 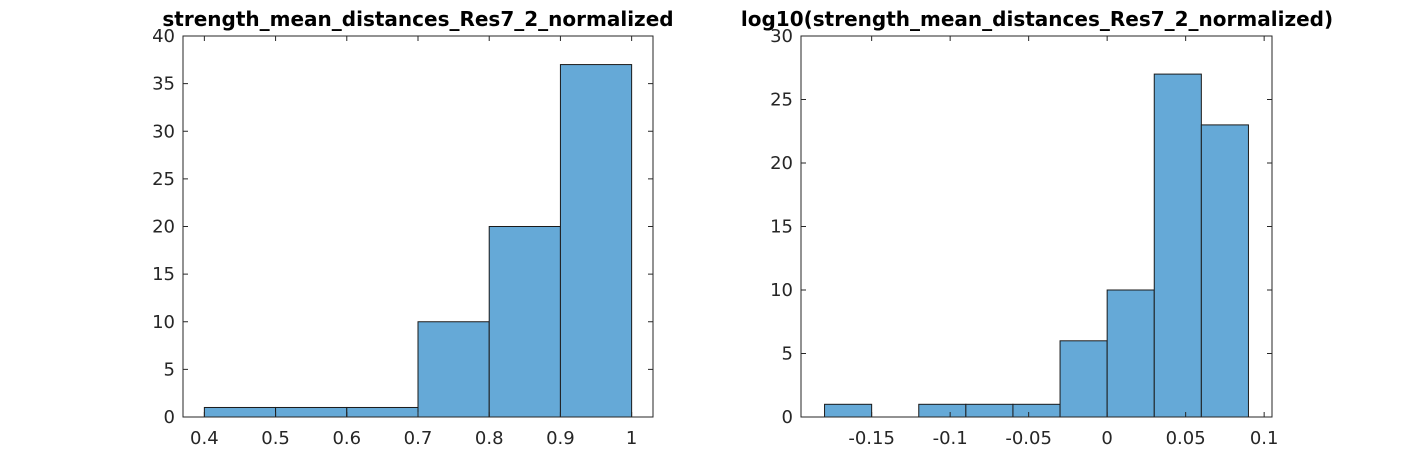 What do you see at coordinates (781, 36) in the screenshot?
I see `right-y-tick-label: 30` at bounding box center [781, 36].